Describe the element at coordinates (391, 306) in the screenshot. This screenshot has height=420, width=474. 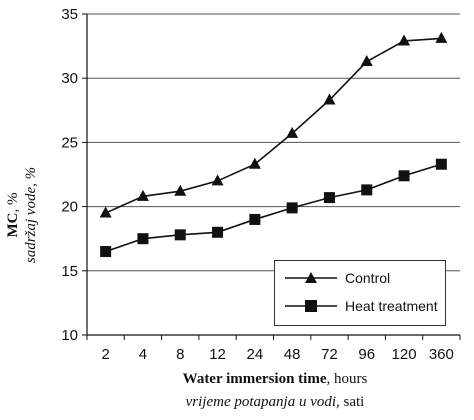
I see `legend-label-heat-treatment: Heat treatment` at that location.